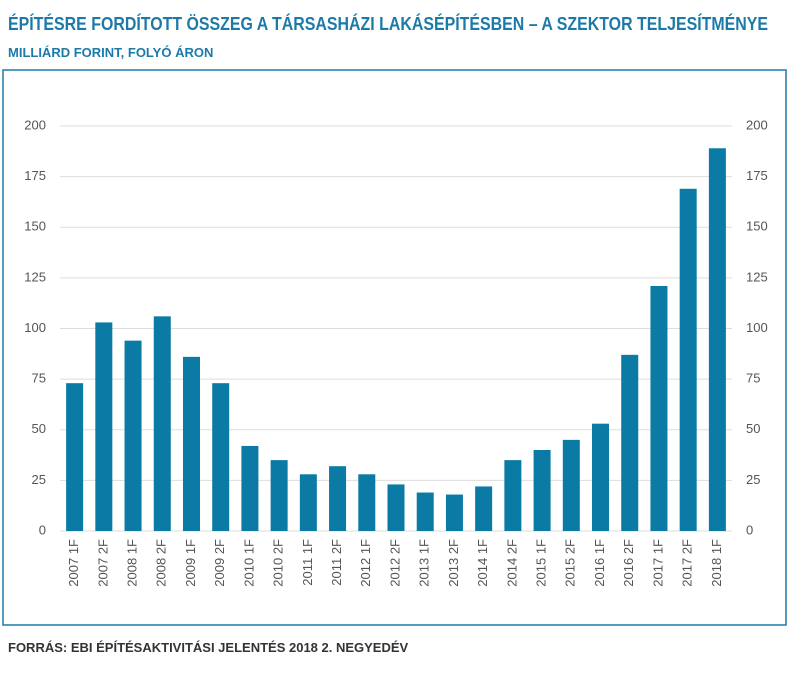 The image size is (790, 674). What do you see at coordinates (628, 563) in the screenshot?
I see `x-tick-label: 2016 2F` at bounding box center [628, 563].